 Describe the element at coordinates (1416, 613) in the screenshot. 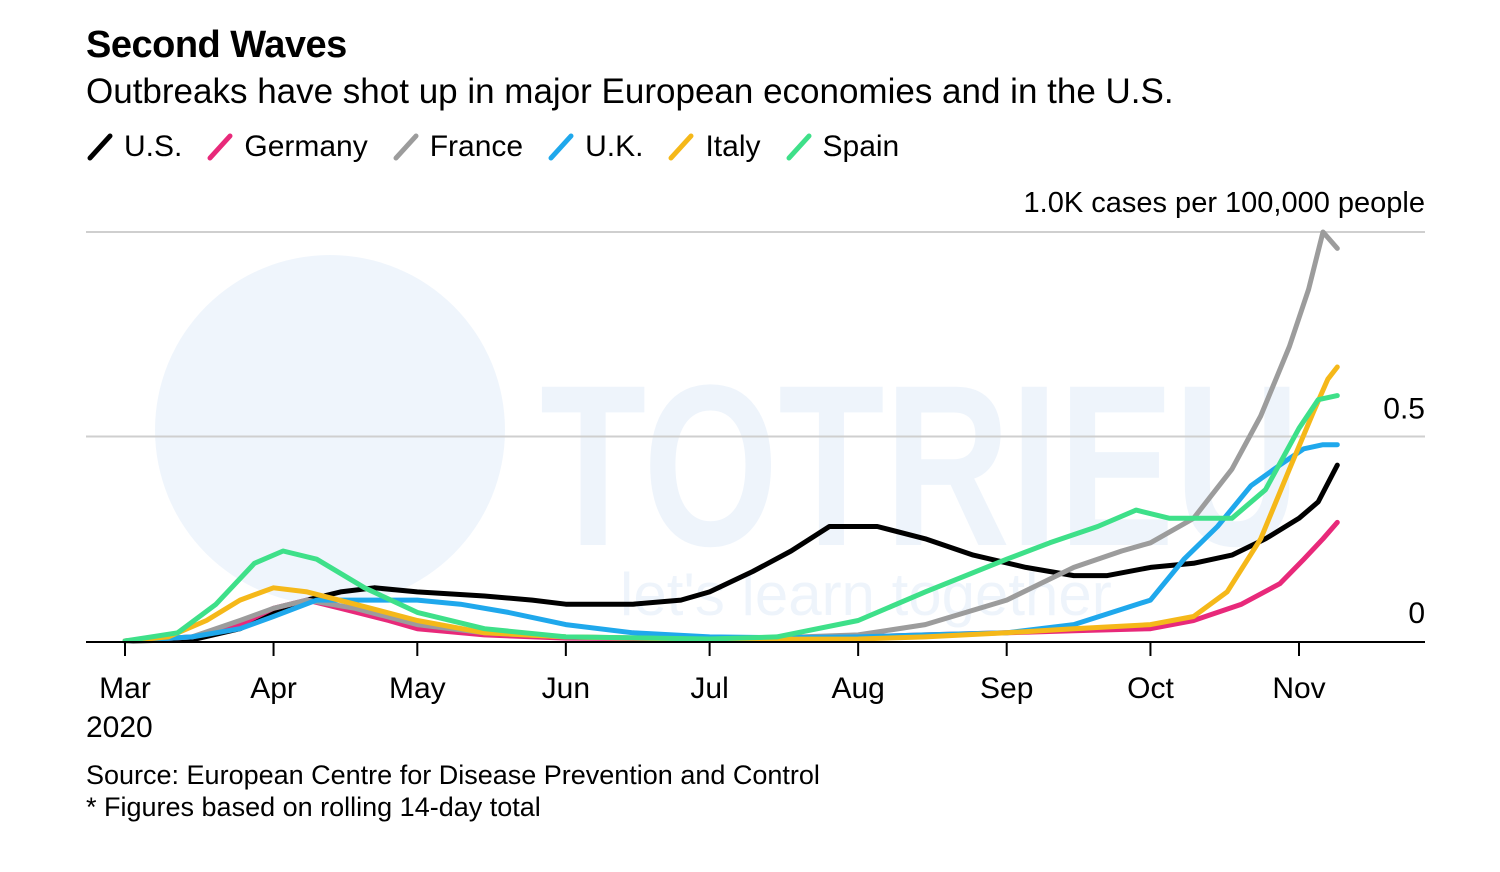

I see `y-tick-label: 0` at that location.